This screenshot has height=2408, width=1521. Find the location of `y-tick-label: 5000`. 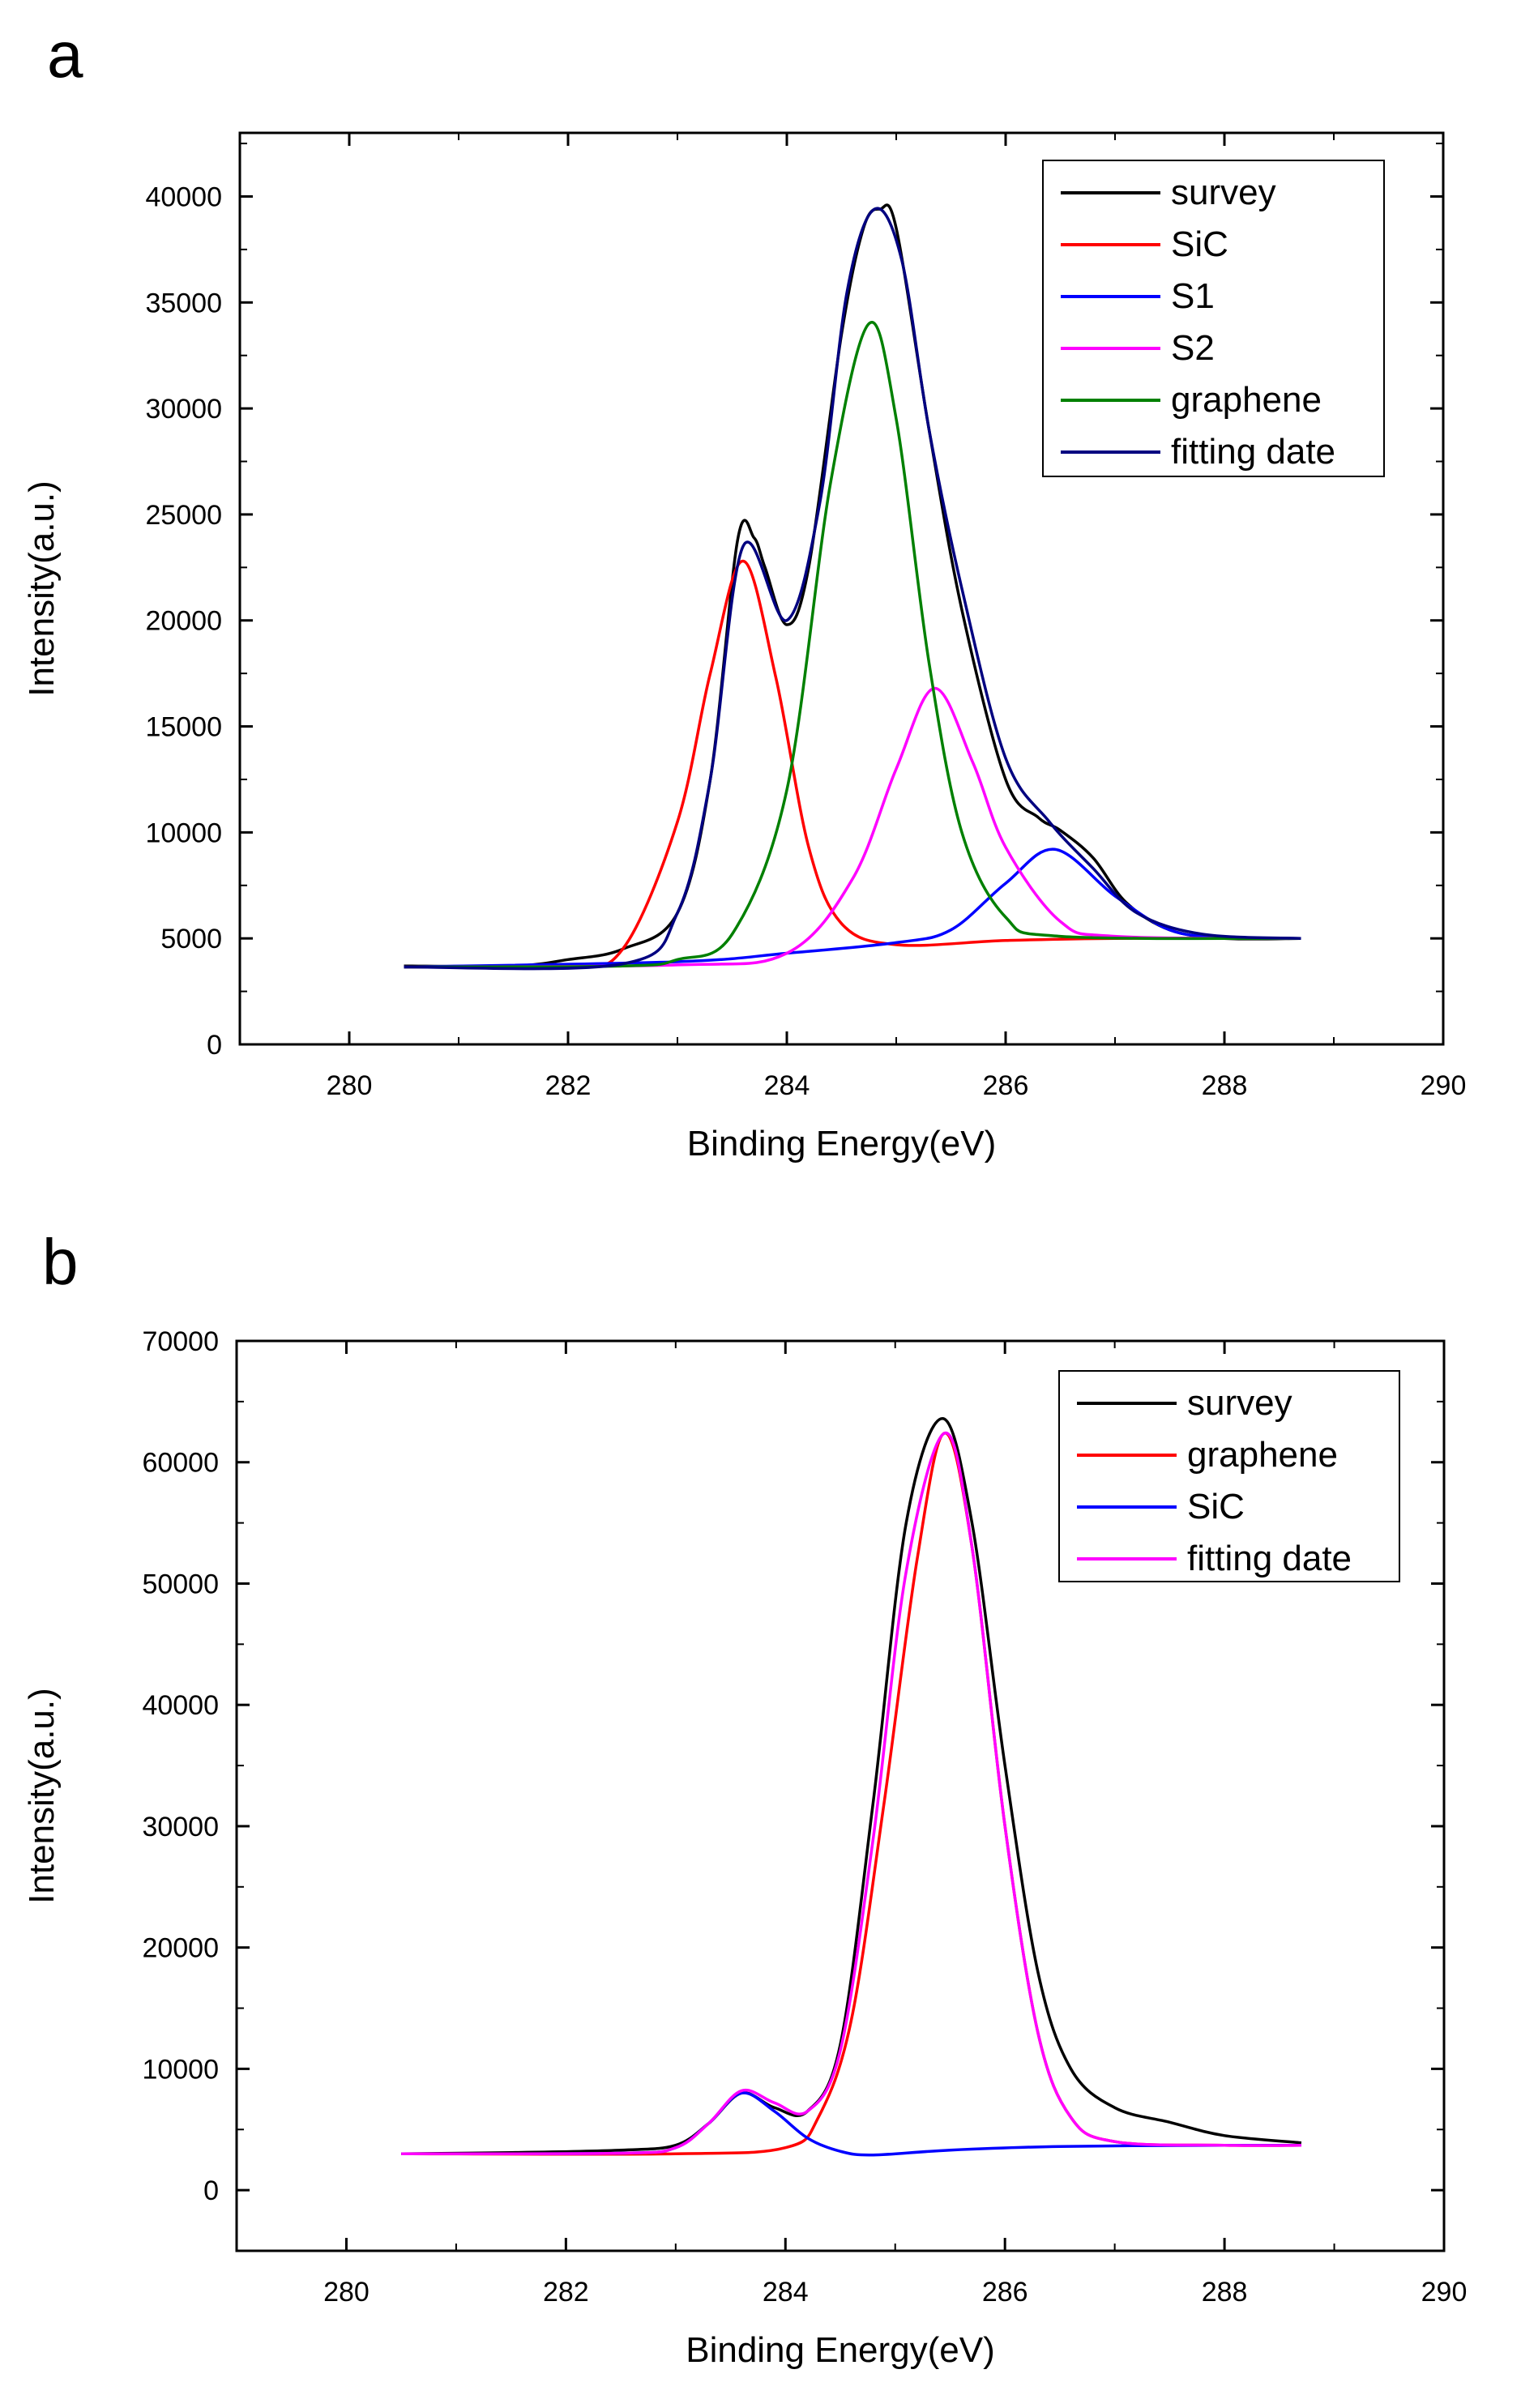

y-tick-label: 5000 is located at coordinates (191, 939).